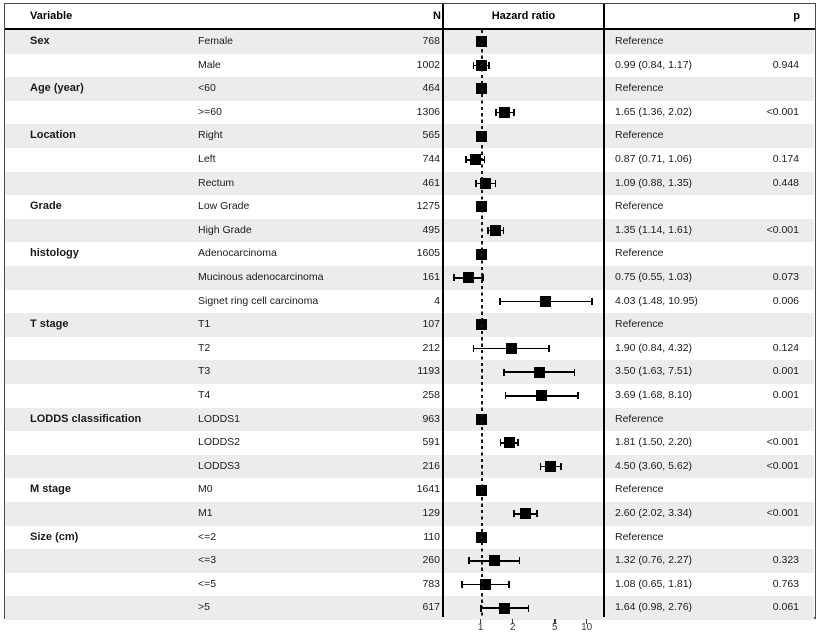 The height and width of the screenshot is (636, 825). I want to click on n-value: 258, so click(431, 395).